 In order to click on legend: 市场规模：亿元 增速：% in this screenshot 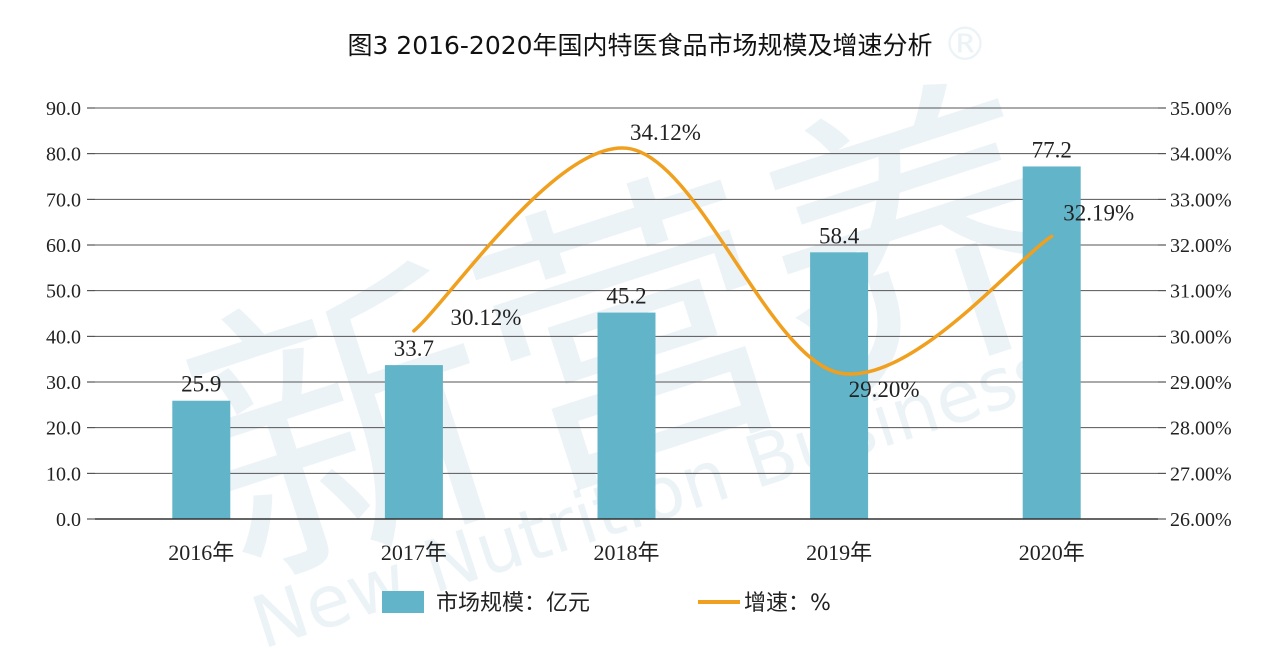, I will do `click(606, 603)`.